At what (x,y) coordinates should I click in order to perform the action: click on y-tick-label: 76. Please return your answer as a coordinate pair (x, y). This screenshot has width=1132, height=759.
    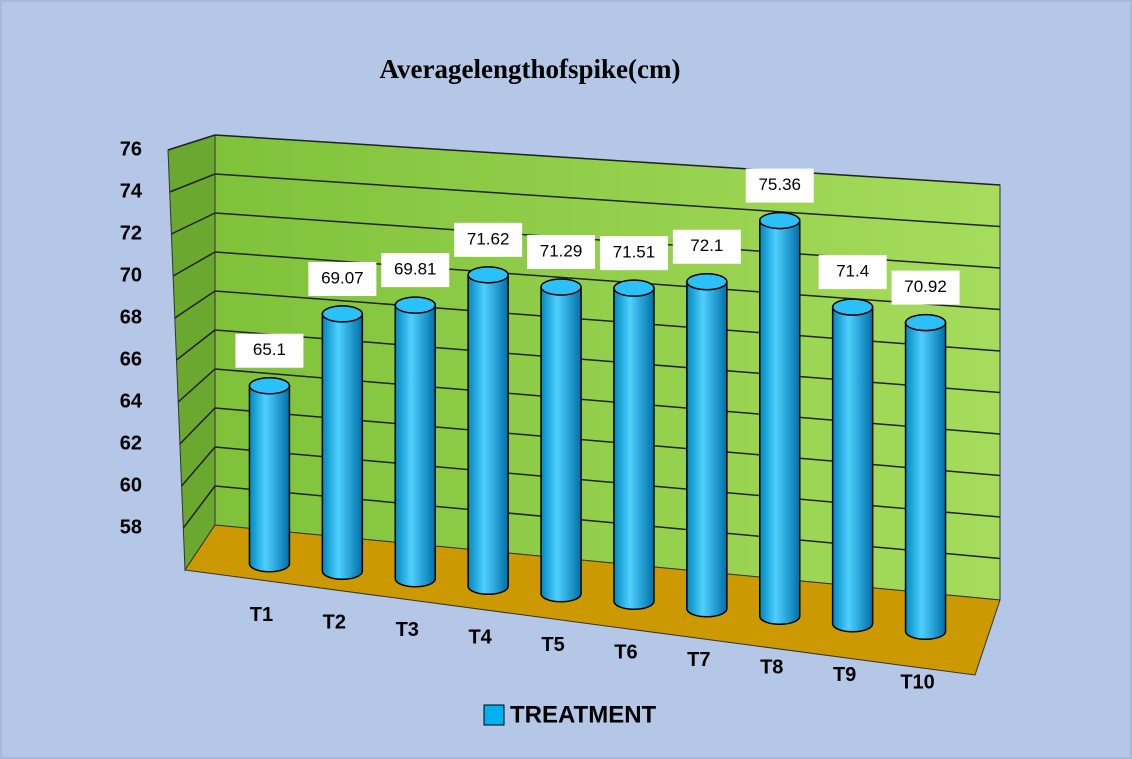
    Looking at the image, I should click on (131, 149).